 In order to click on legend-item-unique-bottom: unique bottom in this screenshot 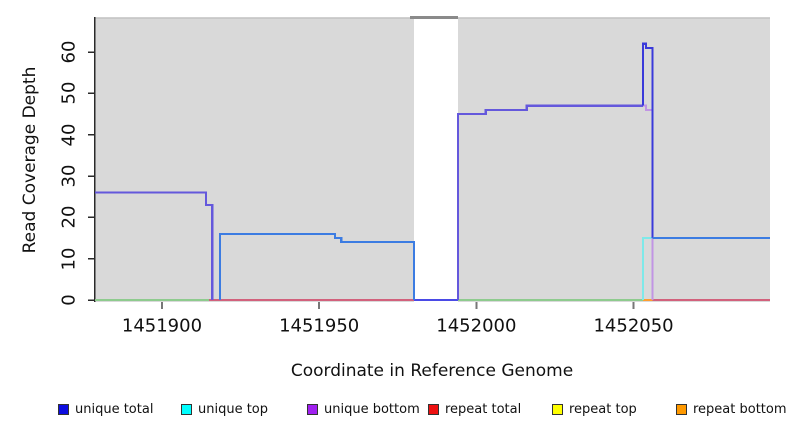, I will do `click(363, 409)`.